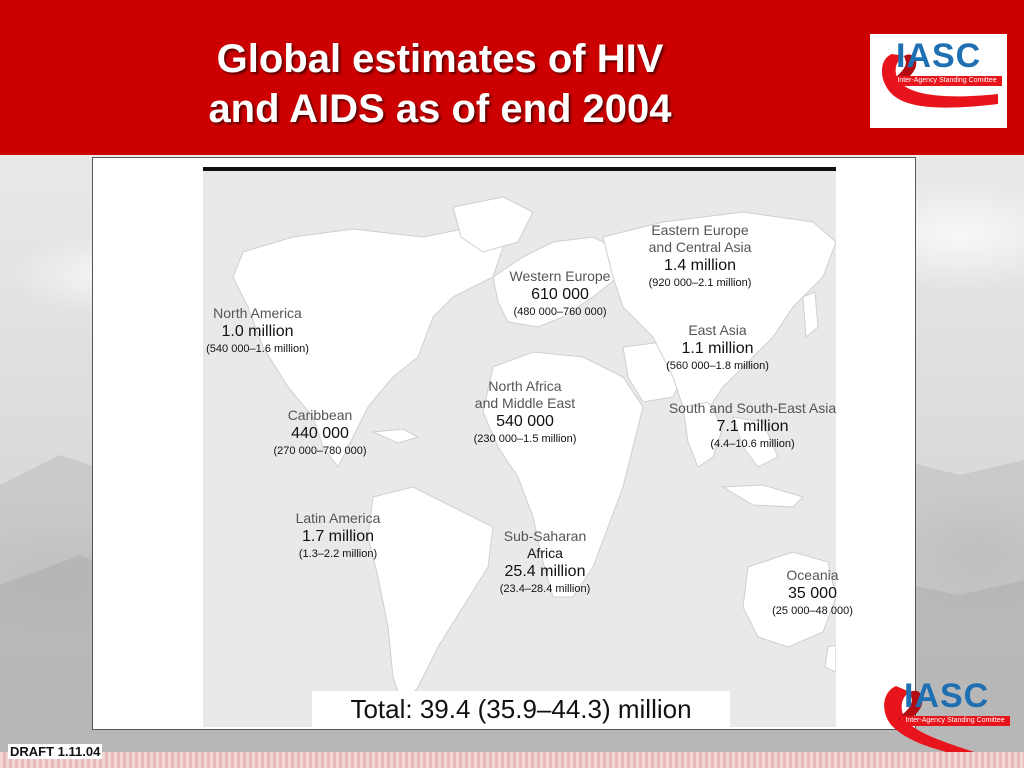 The image size is (1024, 768). Describe the element at coordinates (545, 553) in the screenshot. I see `region-name-line-2: Africa` at that location.